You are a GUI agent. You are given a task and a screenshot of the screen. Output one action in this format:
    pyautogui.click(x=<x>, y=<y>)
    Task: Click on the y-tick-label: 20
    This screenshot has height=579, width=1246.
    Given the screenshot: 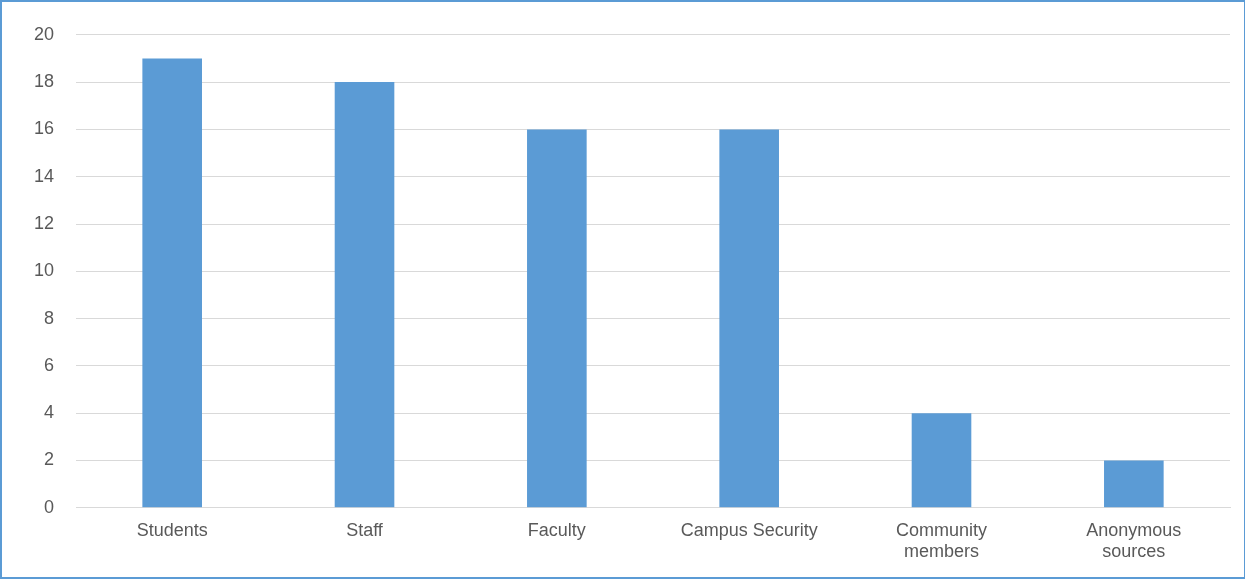 What is the action you would take?
    pyautogui.click(x=44, y=33)
    